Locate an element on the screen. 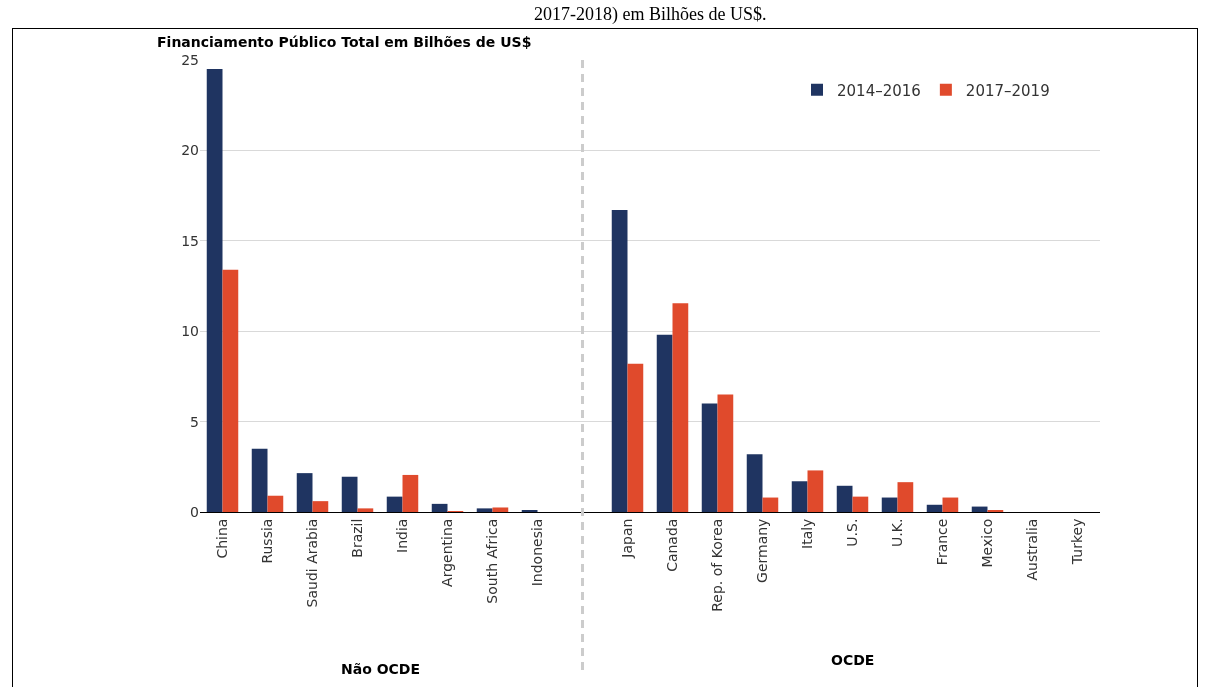 The height and width of the screenshot is (687, 1208). x-tick-label: Turkey is located at coordinates (1077, 542).